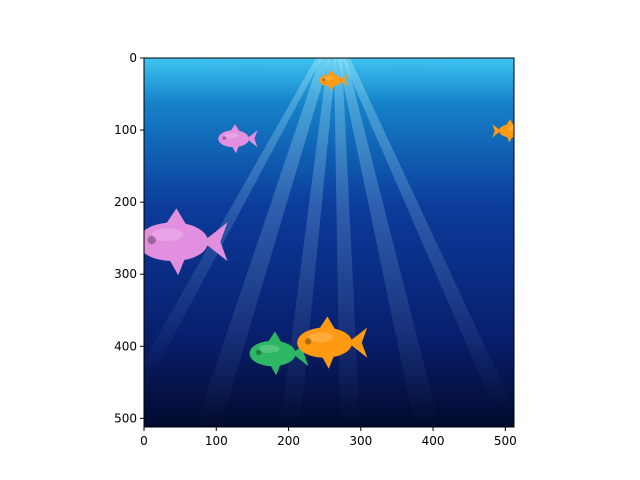  What do you see at coordinates (333, 80) in the screenshot?
I see `fish-orange-small-top` at bounding box center [333, 80].